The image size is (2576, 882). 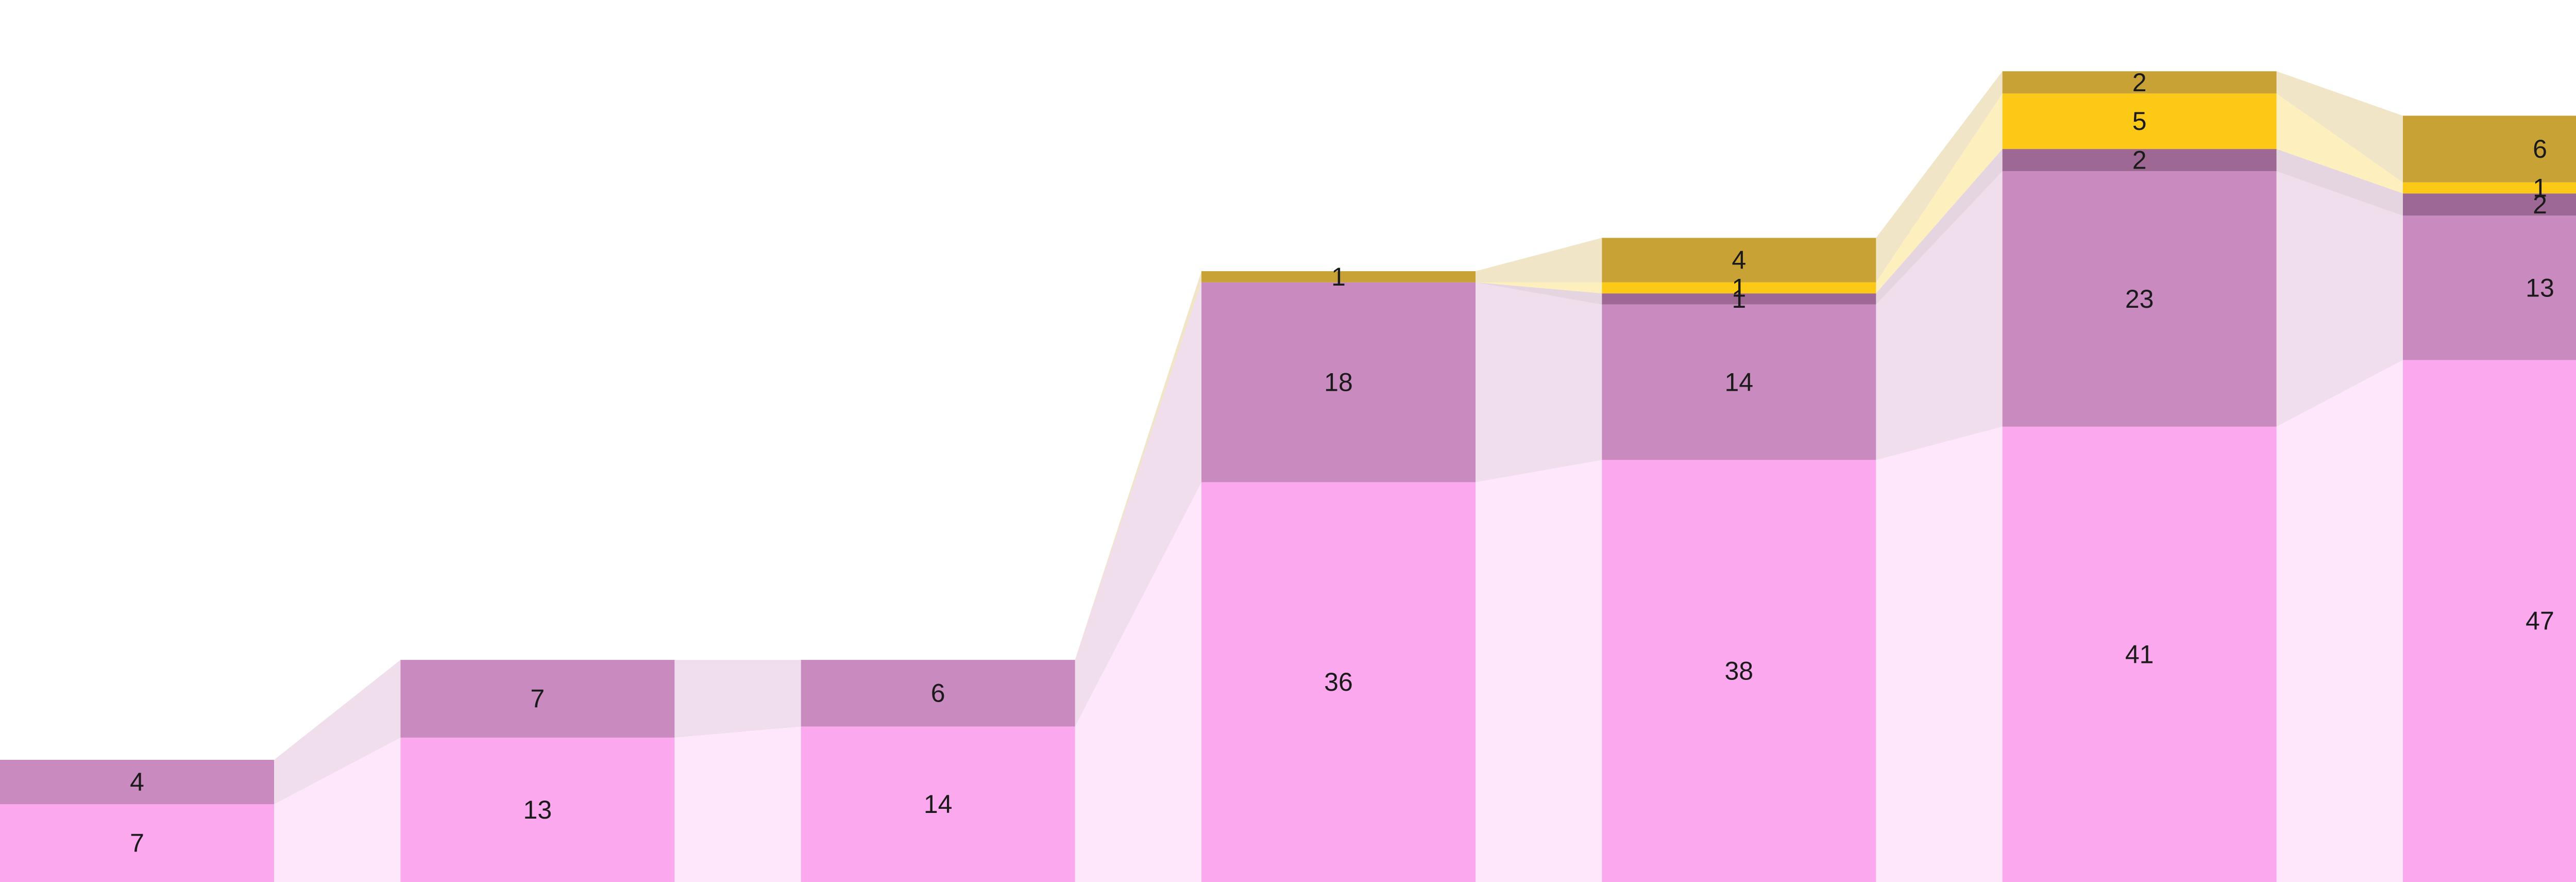 I want to click on data-label-series-2-col-5: 14, so click(x=1739, y=382).